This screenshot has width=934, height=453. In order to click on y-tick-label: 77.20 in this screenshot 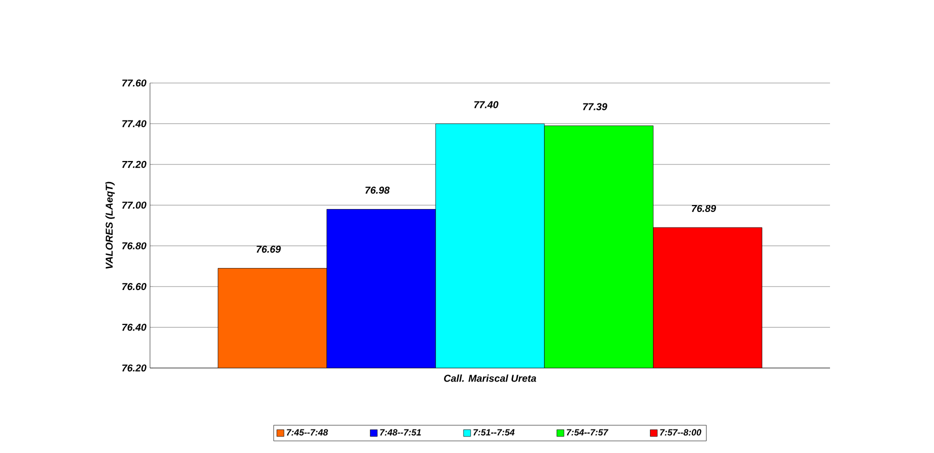, I will do `click(134, 164)`.